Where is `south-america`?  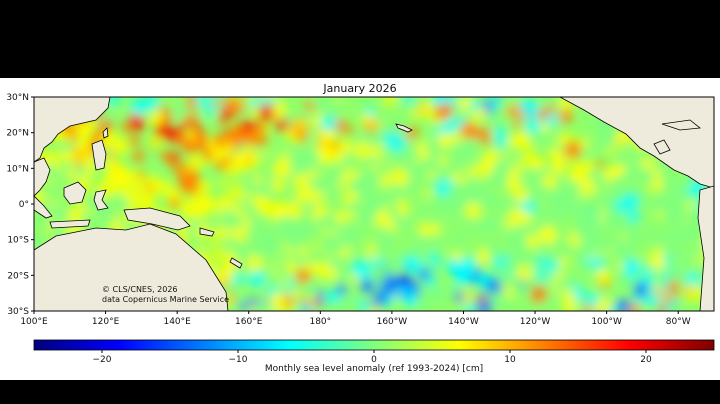 south-america is located at coordinates (705, 248).